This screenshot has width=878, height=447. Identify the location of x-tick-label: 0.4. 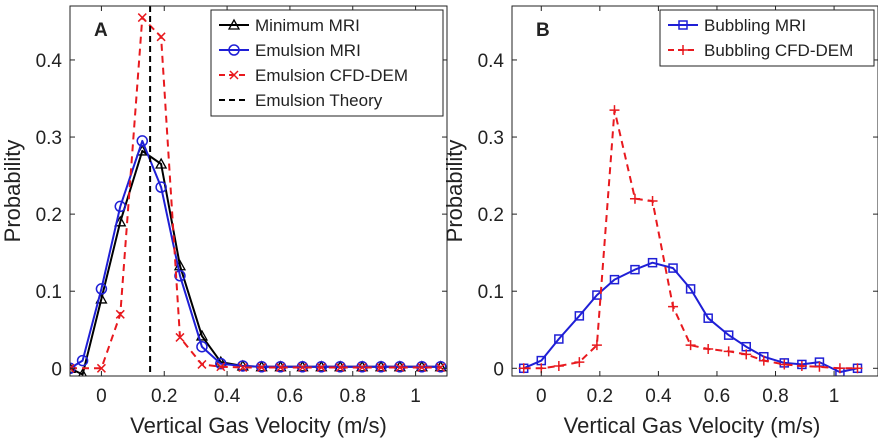
(227, 396).